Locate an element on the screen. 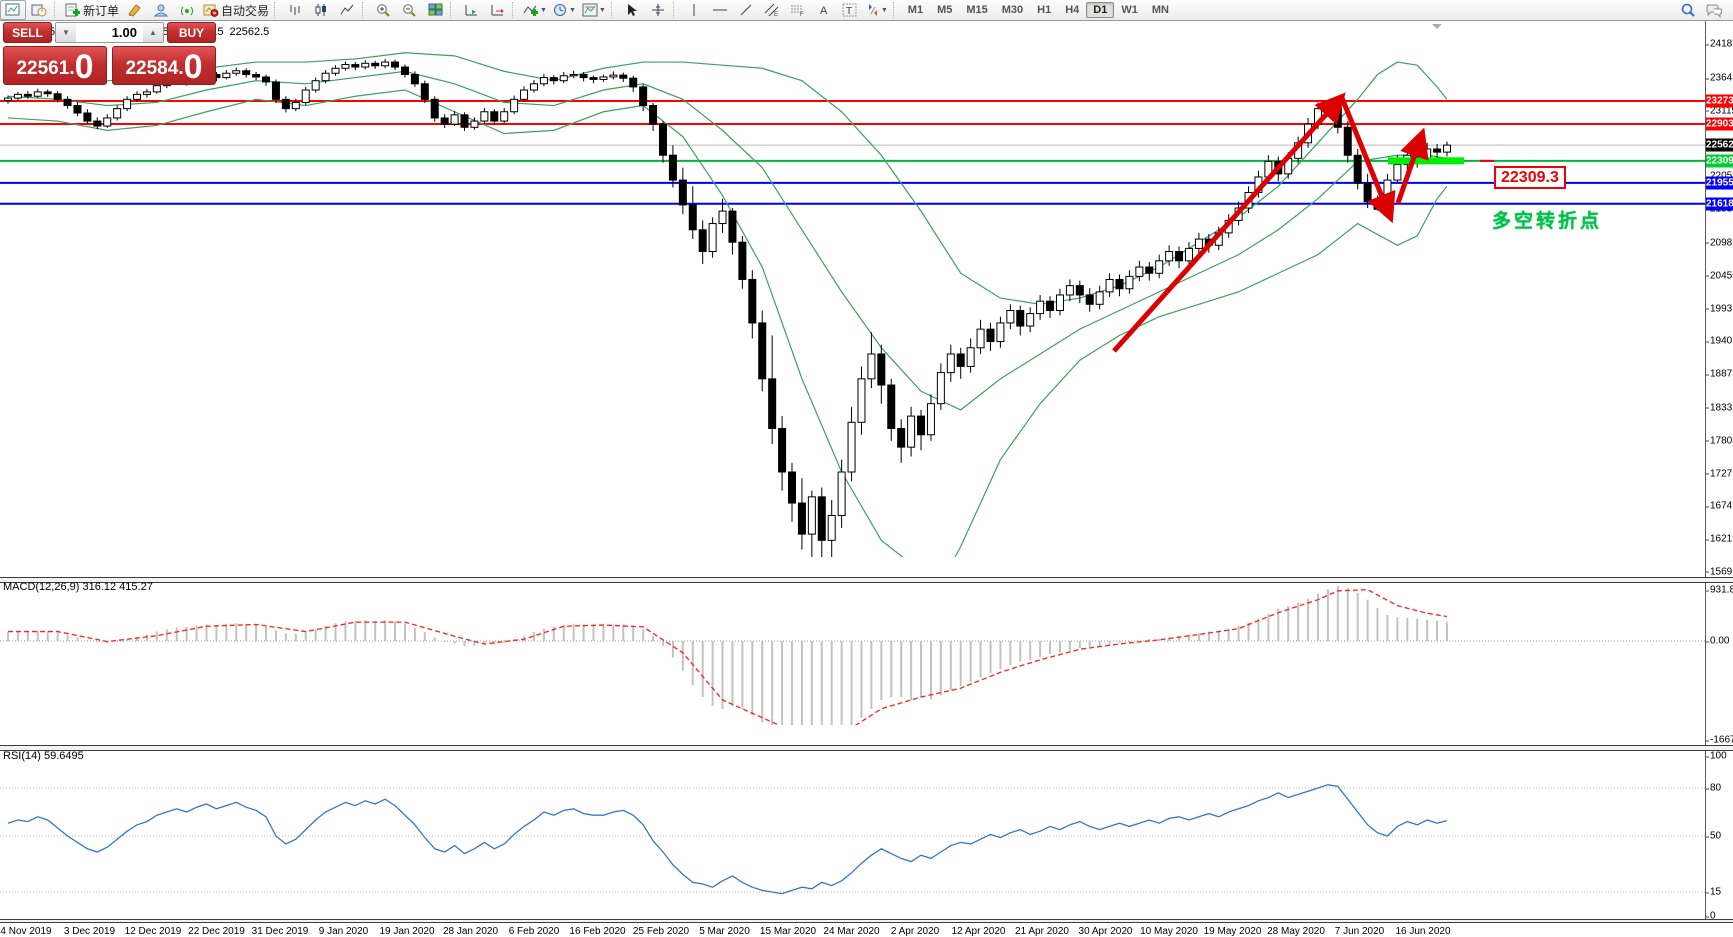 This screenshot has width=1733, height=937. metaeditor-button is located at coordinates (135, 10).